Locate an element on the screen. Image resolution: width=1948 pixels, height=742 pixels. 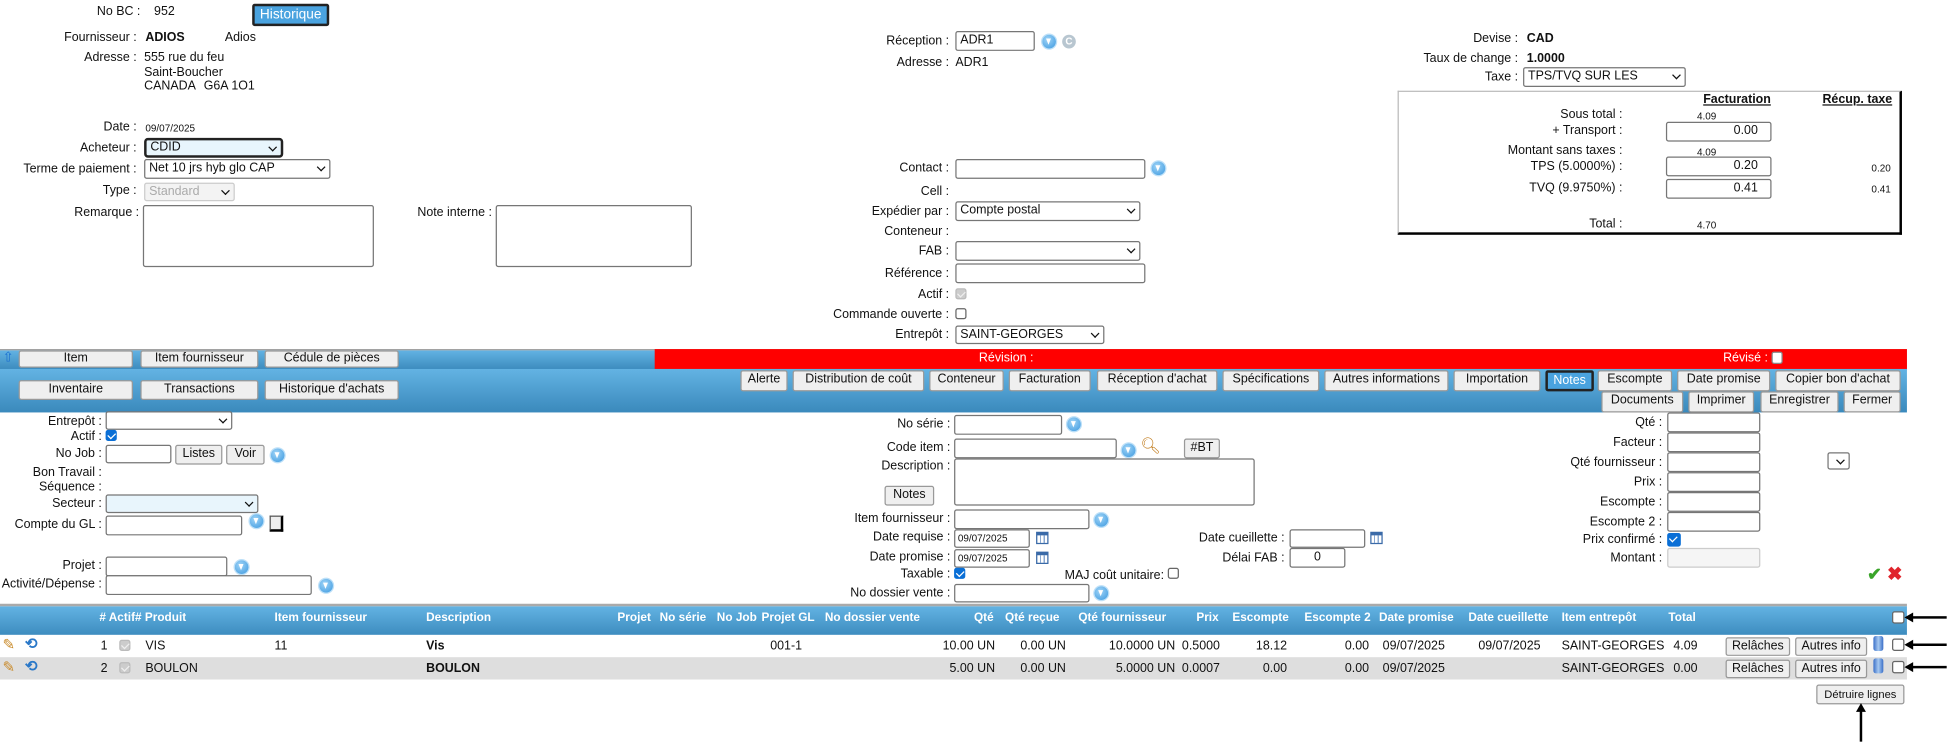
tab-item-fournisseur: Item fournisseur is located at coordinates (199, 359).